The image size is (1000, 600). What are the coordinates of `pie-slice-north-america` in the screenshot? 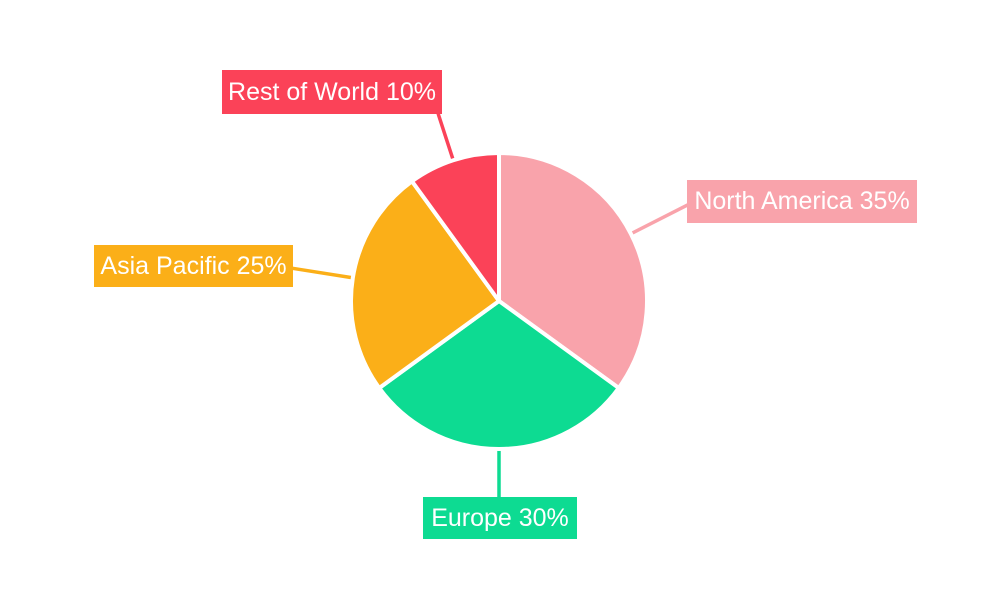 It's located at (573, 270).